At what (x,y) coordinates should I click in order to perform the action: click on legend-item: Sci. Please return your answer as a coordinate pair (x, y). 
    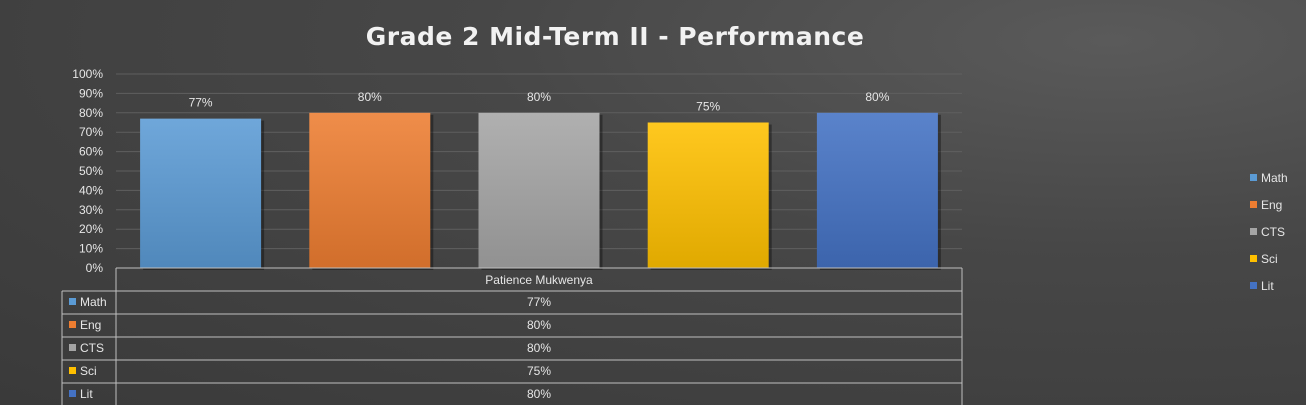
    Looking at the image, I should click on (1269, 258).